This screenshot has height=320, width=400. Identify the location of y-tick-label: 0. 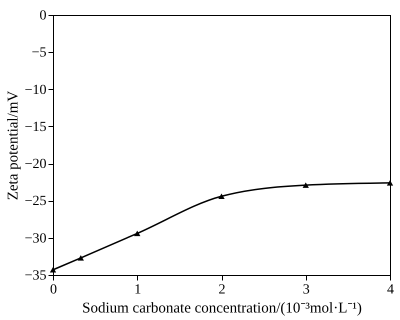
(43, 16).